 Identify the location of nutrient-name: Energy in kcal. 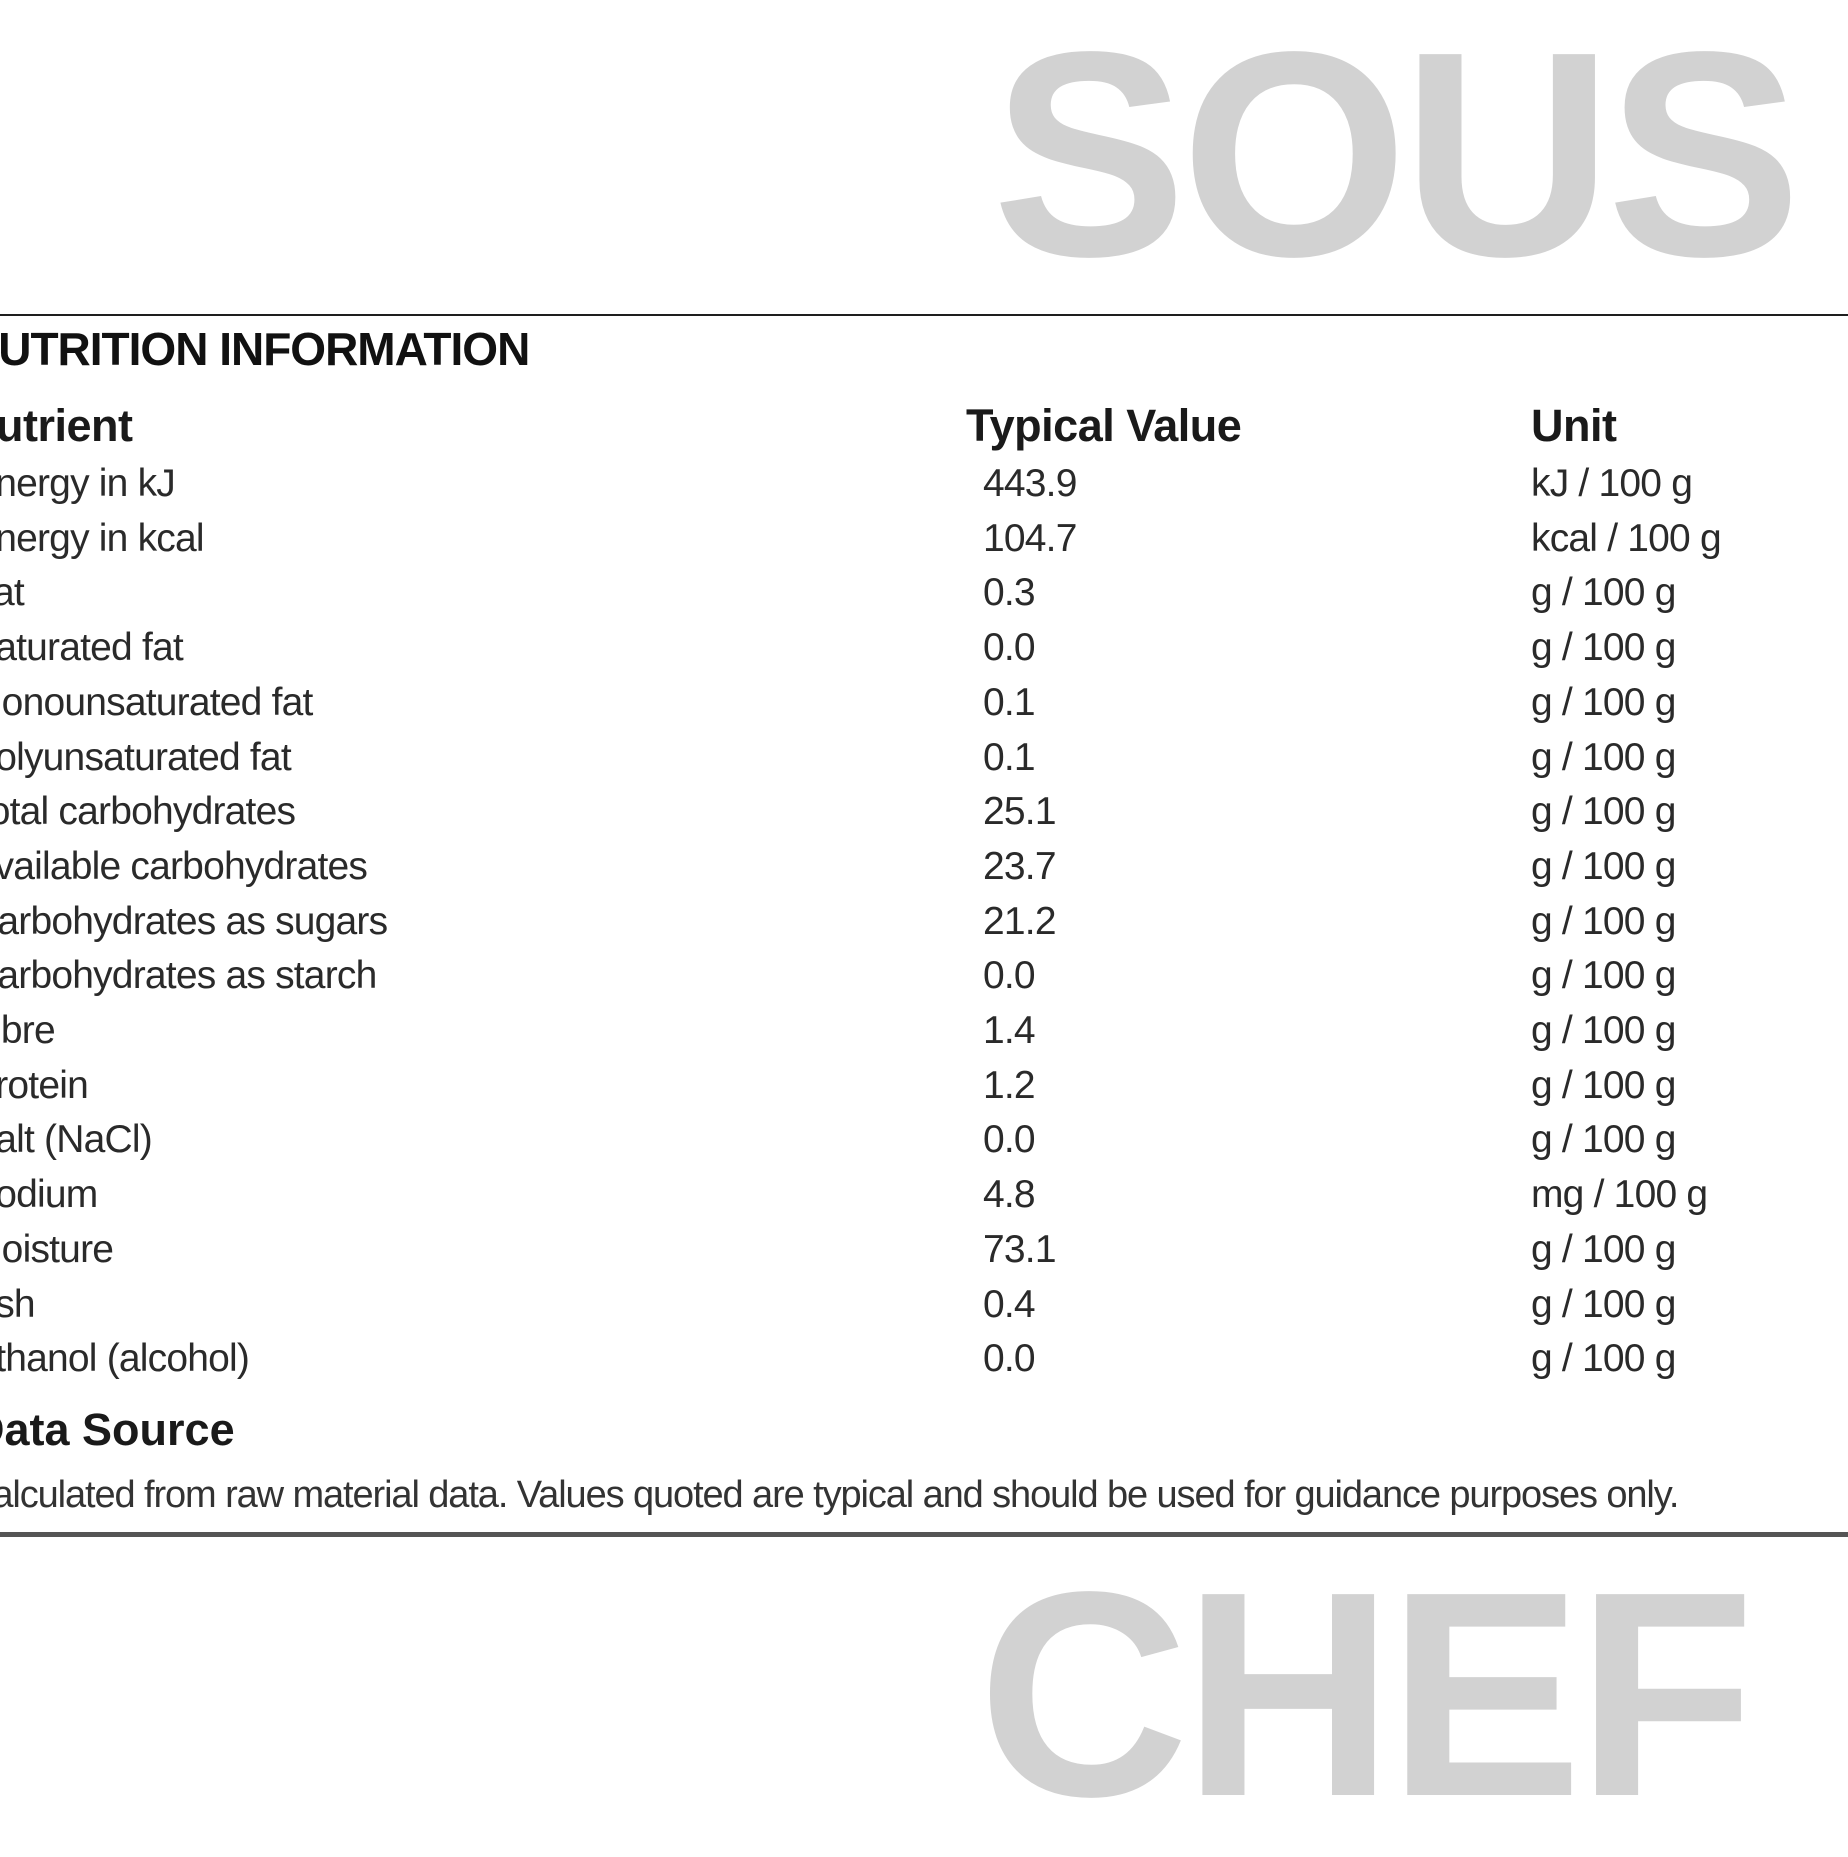
(102, 538).